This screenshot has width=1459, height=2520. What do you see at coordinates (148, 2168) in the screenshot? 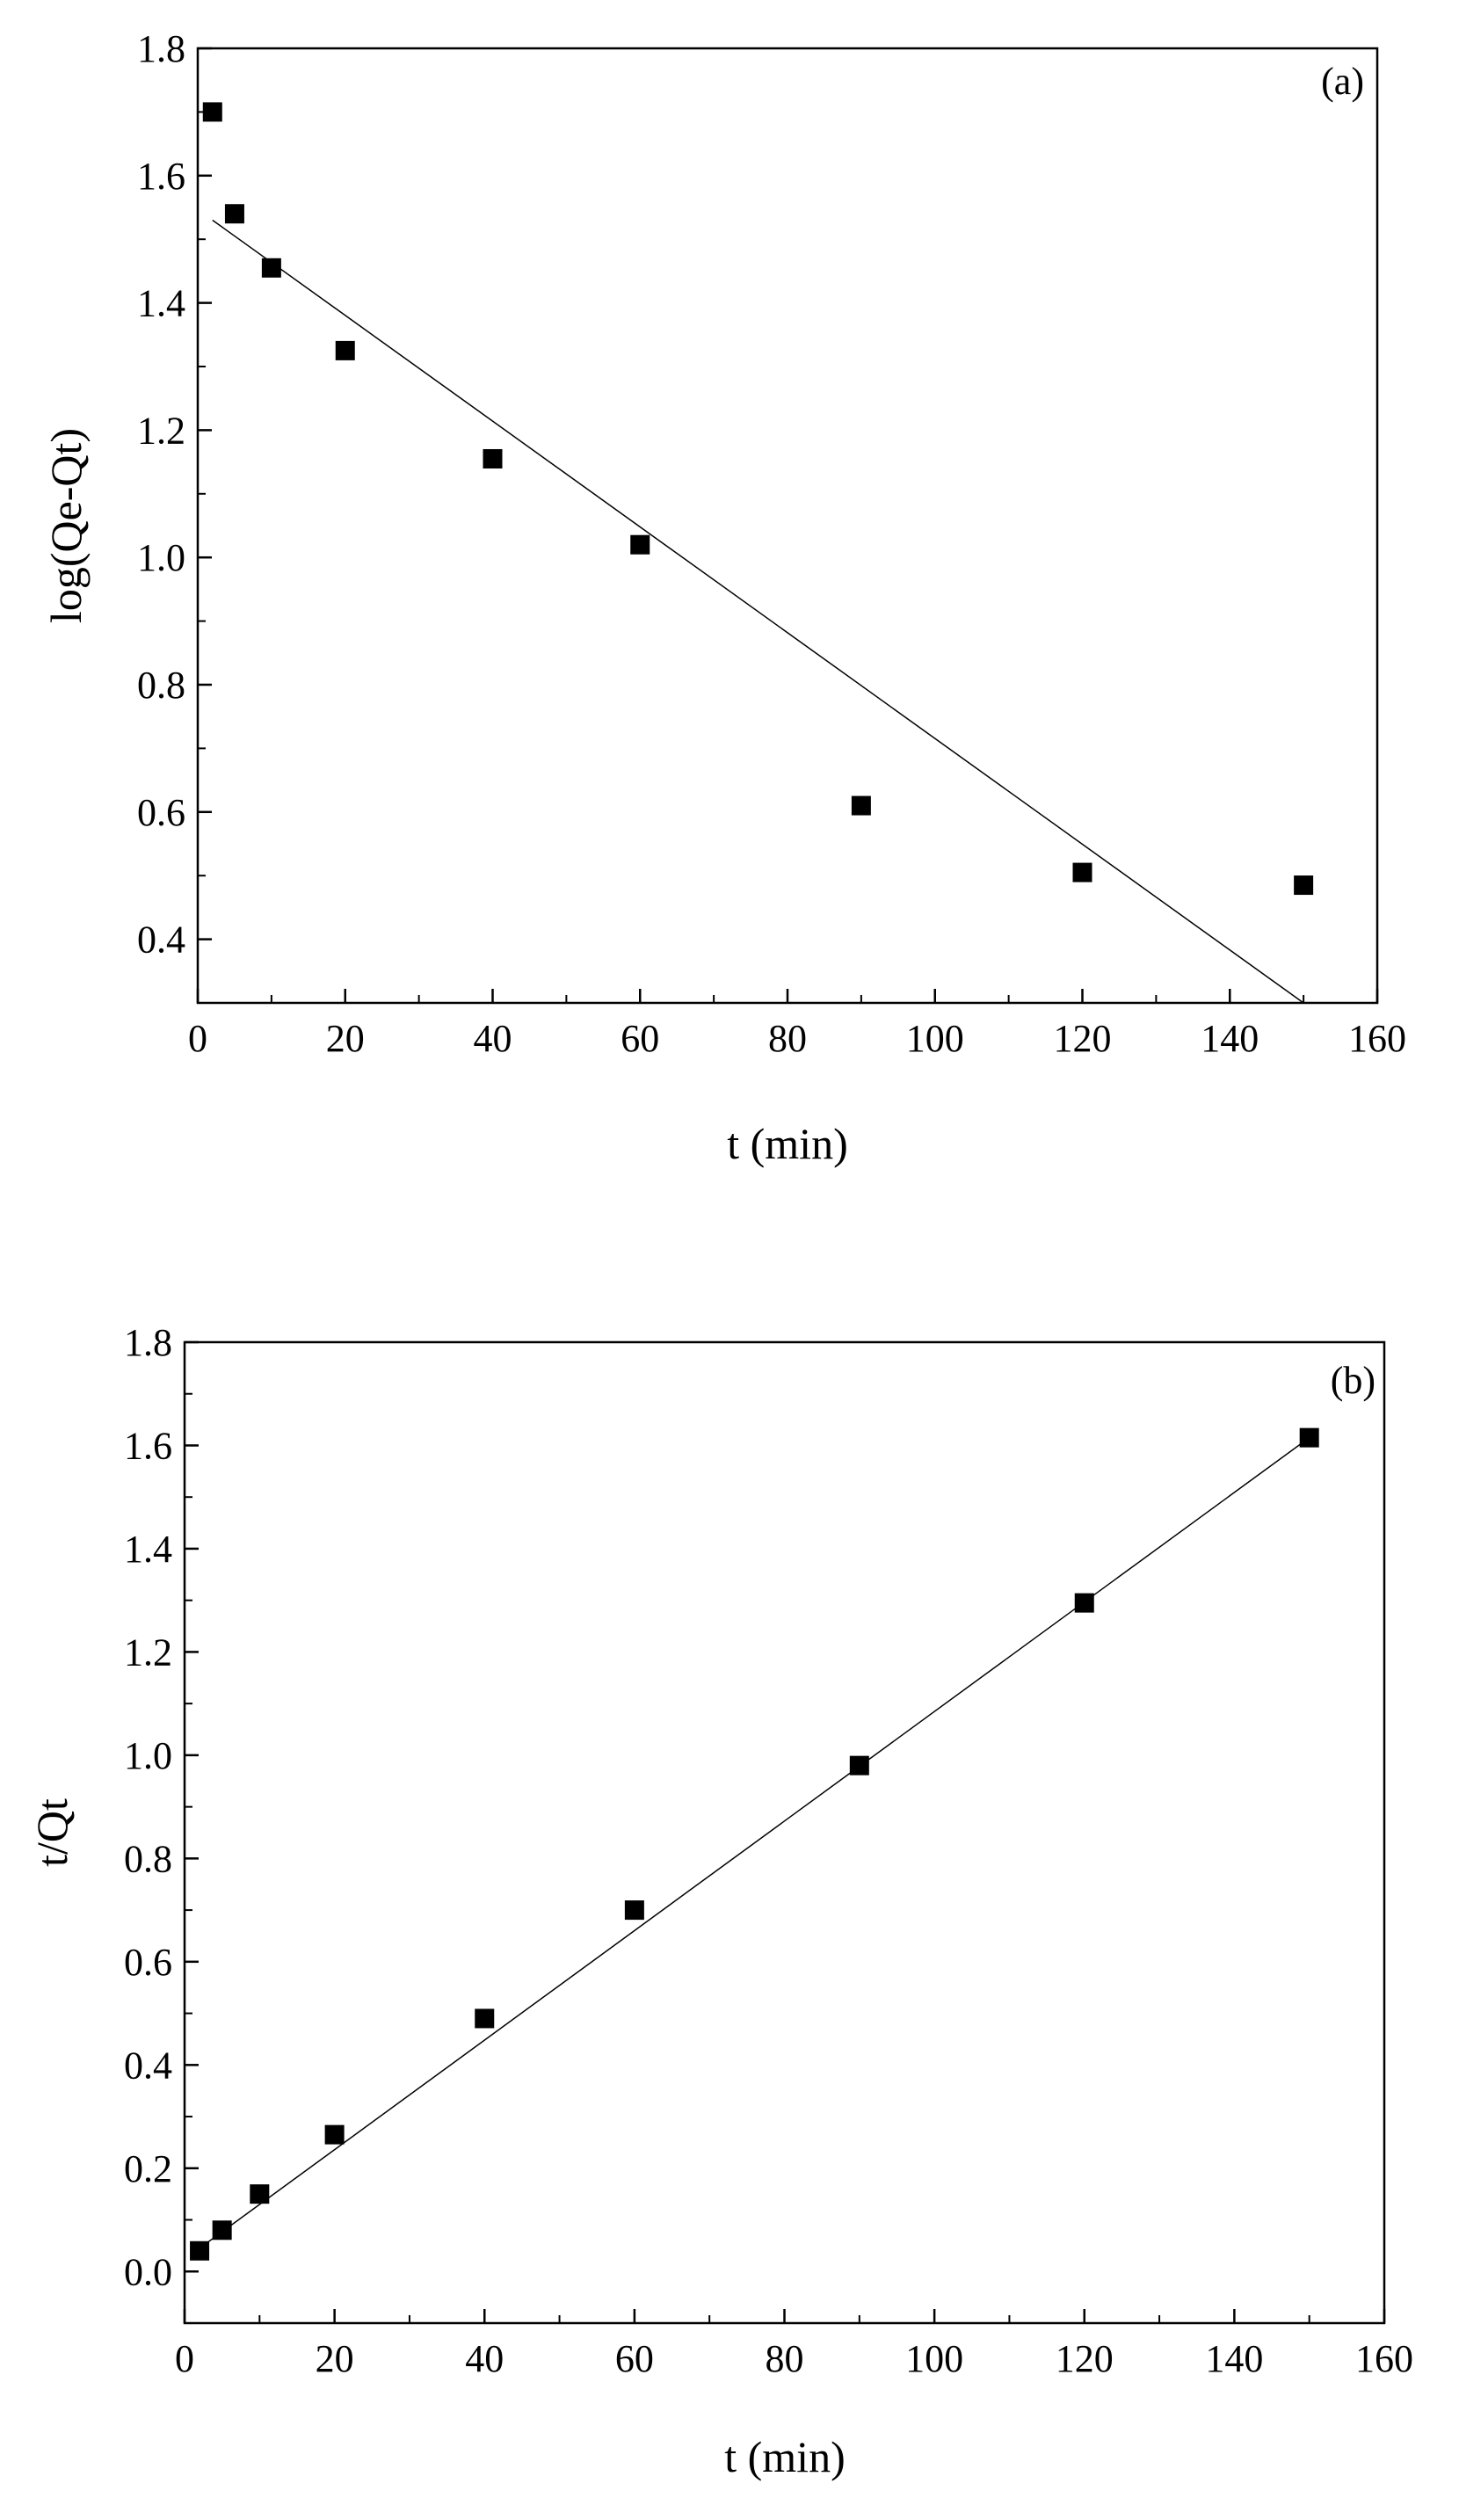
I see `y-tick-label: 0.2` at bounding box center [148, 2168].